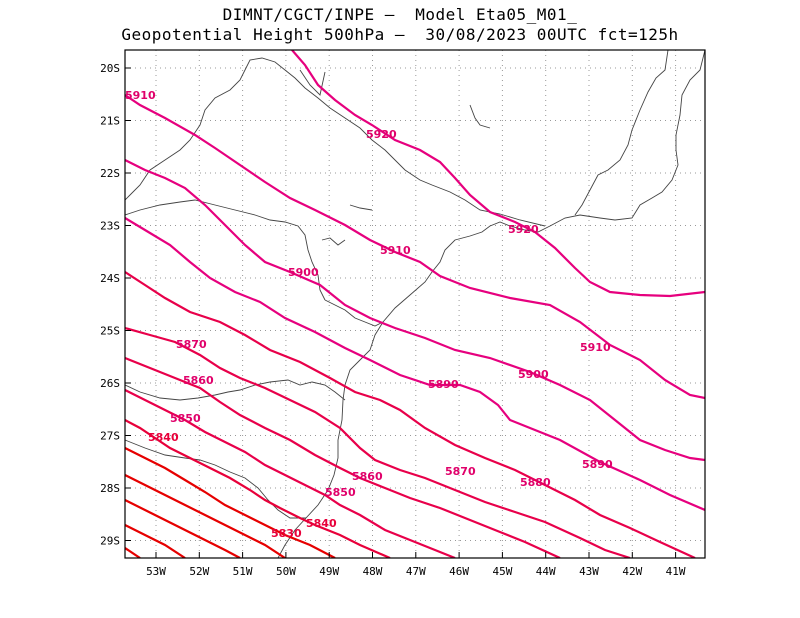  I want to click on contour-label: 5880, so click(535, 482).